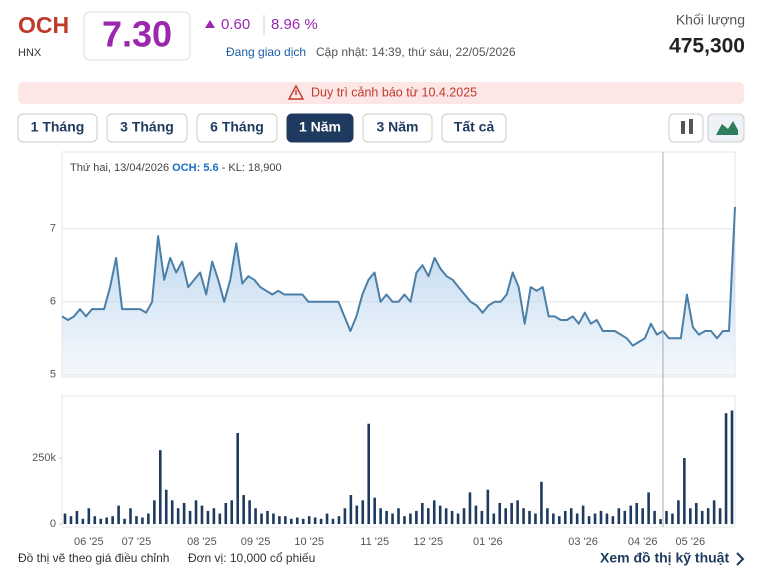 The image size is (760, 569). I want to click on up-arrow, so click(210, 24).